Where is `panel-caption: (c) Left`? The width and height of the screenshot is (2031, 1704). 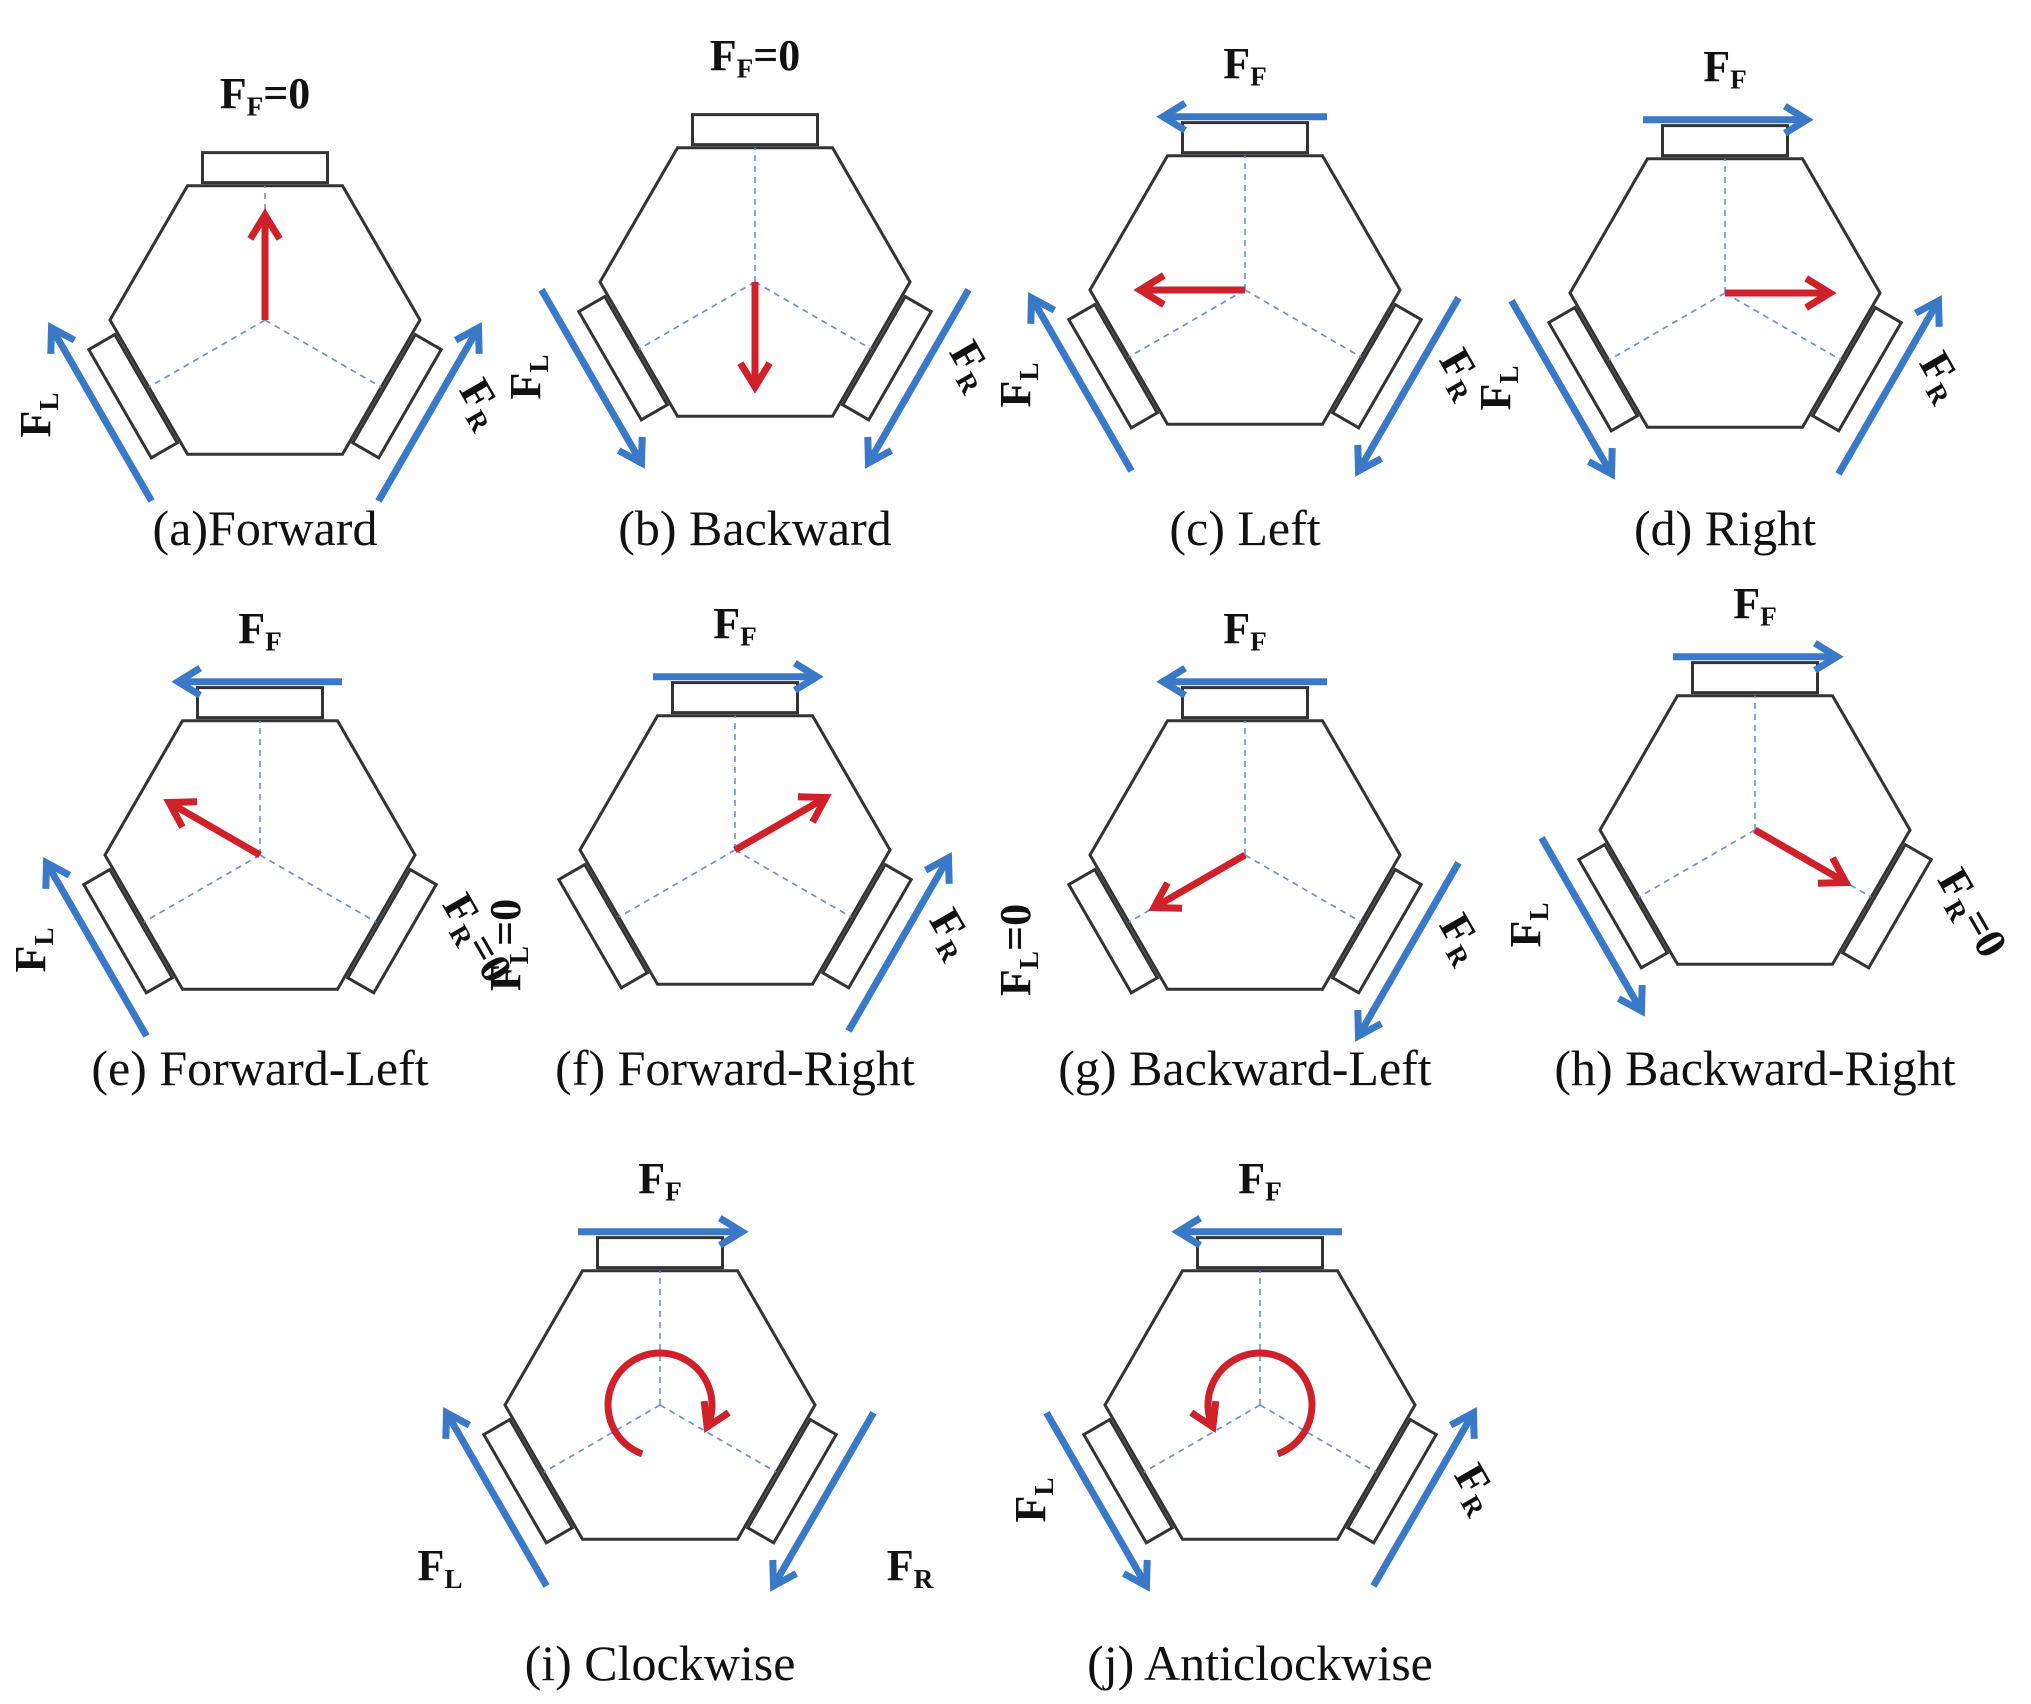 panel-caption: (c) Left is located at coordinates (1244, 528).